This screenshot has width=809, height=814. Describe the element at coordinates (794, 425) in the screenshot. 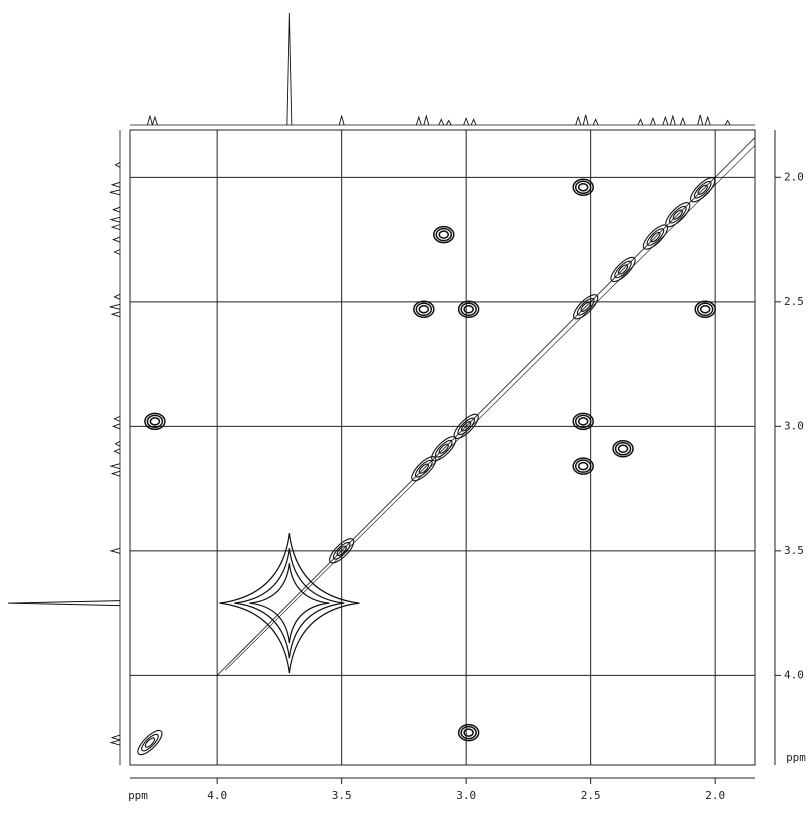

I see `y-tick-label: 3.0` at that location.